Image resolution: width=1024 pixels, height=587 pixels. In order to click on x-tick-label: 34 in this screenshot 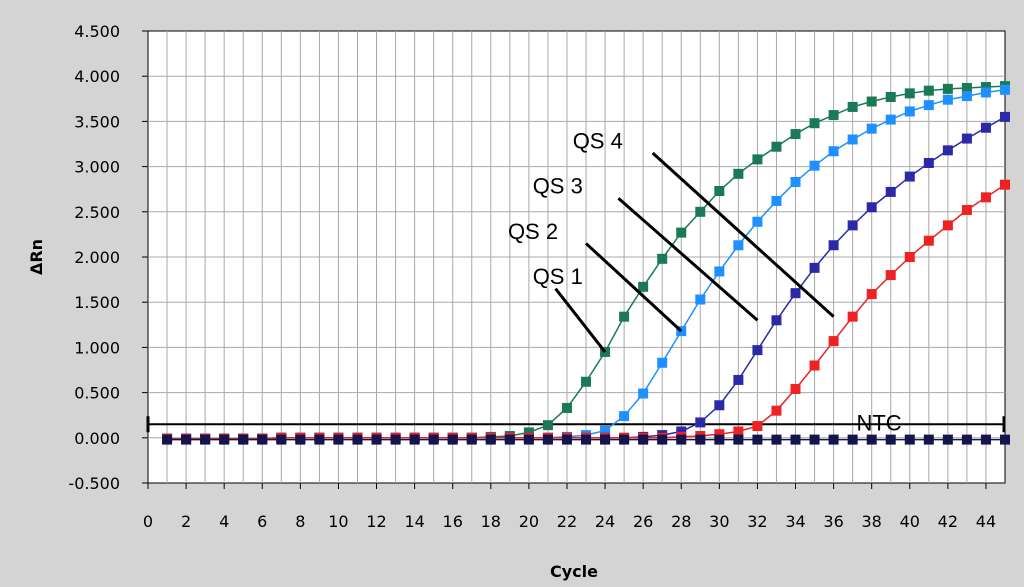, I will do `click(795, 521)`.